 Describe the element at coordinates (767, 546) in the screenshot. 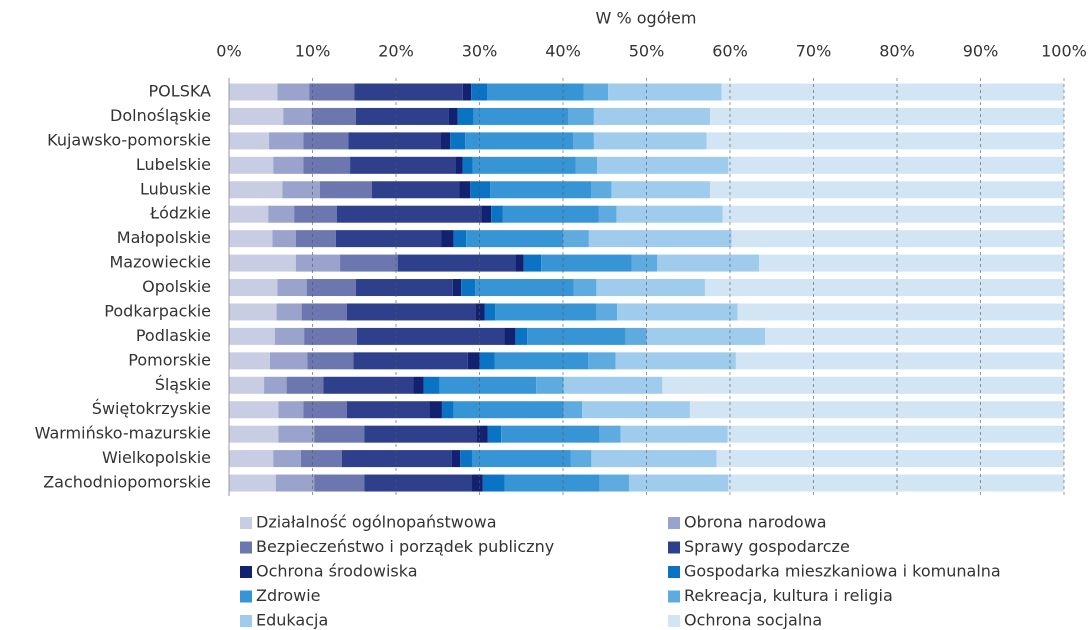

I see `legend-label: Sprawy gospodarcze` at that location.